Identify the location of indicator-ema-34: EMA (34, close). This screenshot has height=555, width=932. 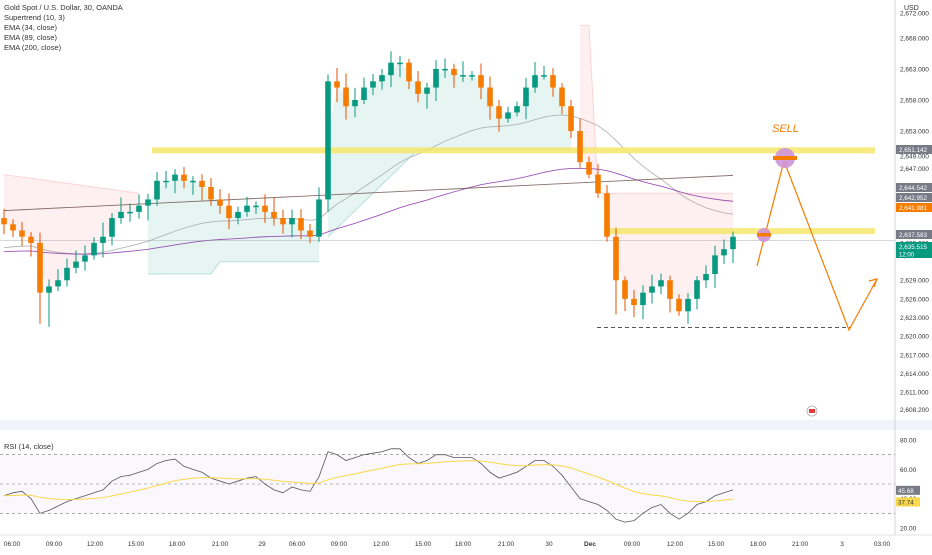
(30, 27).